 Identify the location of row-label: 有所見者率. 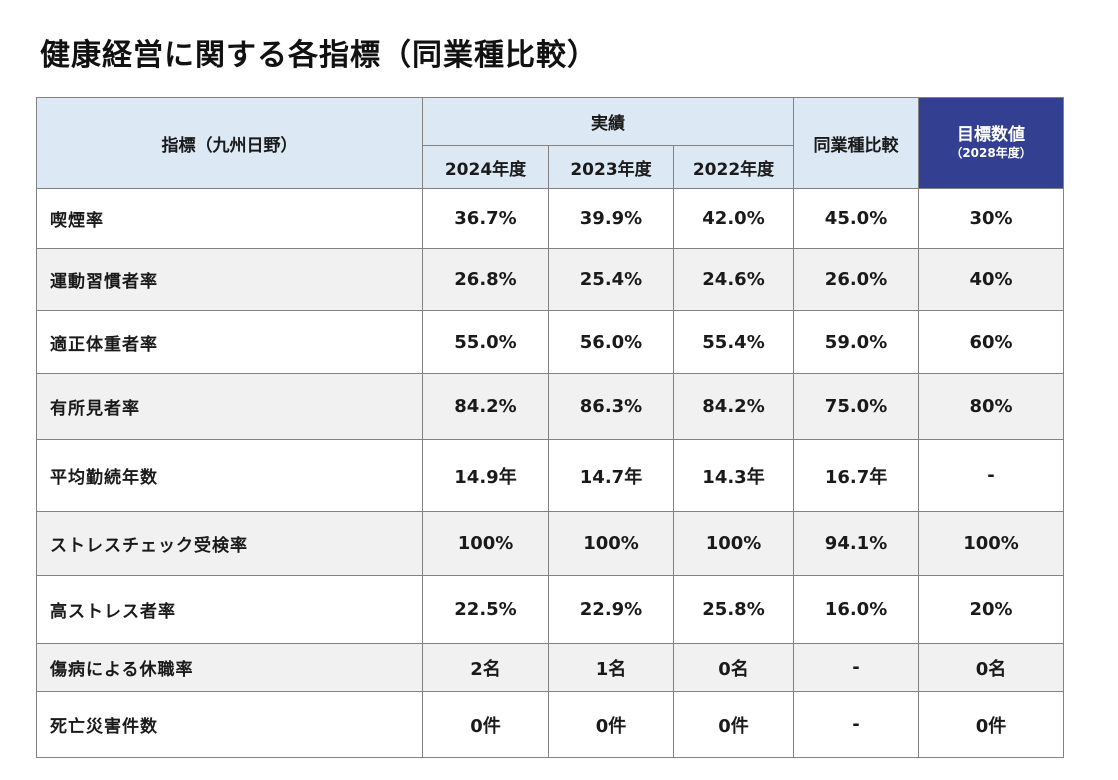
(229, 406).